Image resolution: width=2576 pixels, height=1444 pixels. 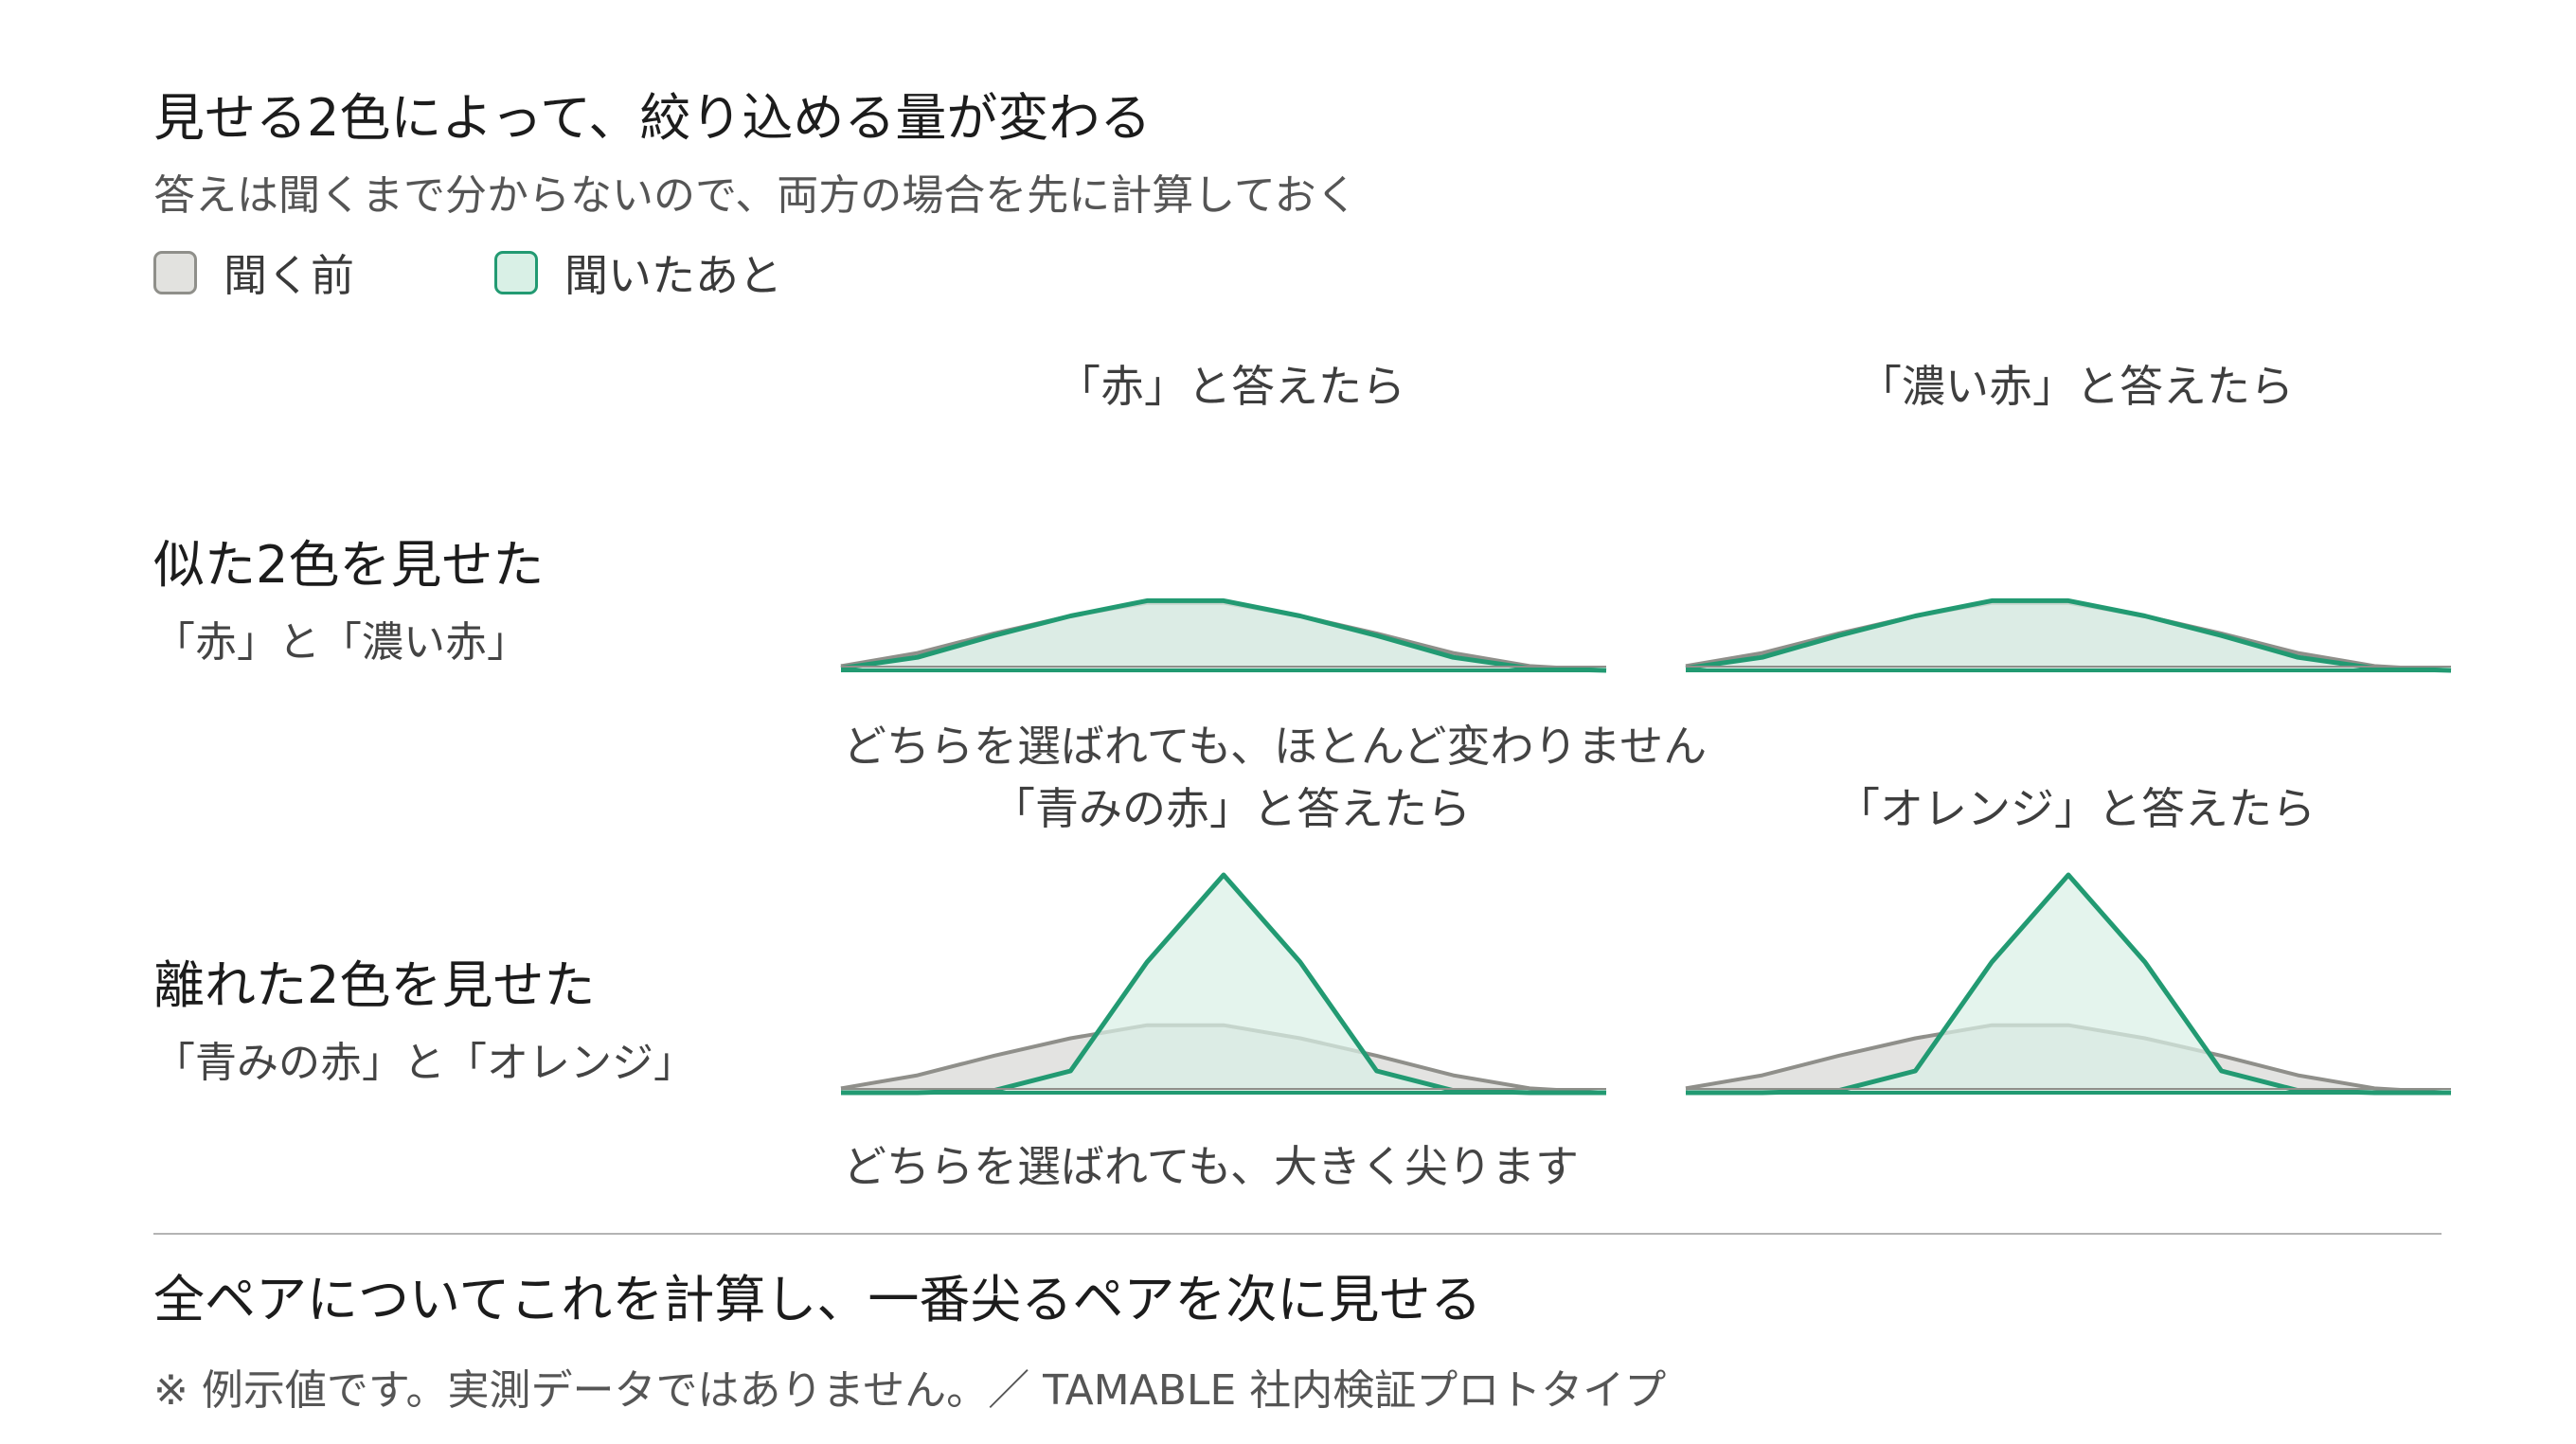 I want to click on legend-item-before: 聞く前, so click(x=253, y=272).